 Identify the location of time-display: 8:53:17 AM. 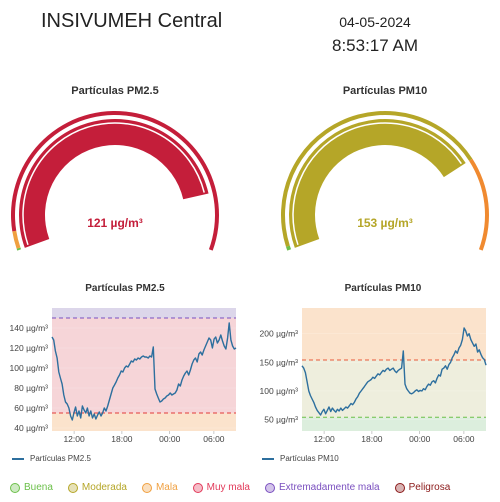
(374, 45).